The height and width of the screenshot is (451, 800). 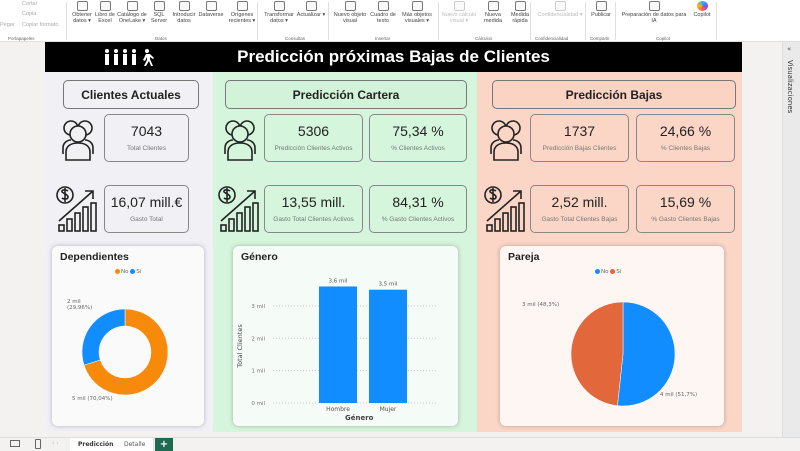 What do you see at coordinates (383, 12) in the screenshot?
I see `ribbon-button: Cuadro de texto` at bounding box center [383, 12].